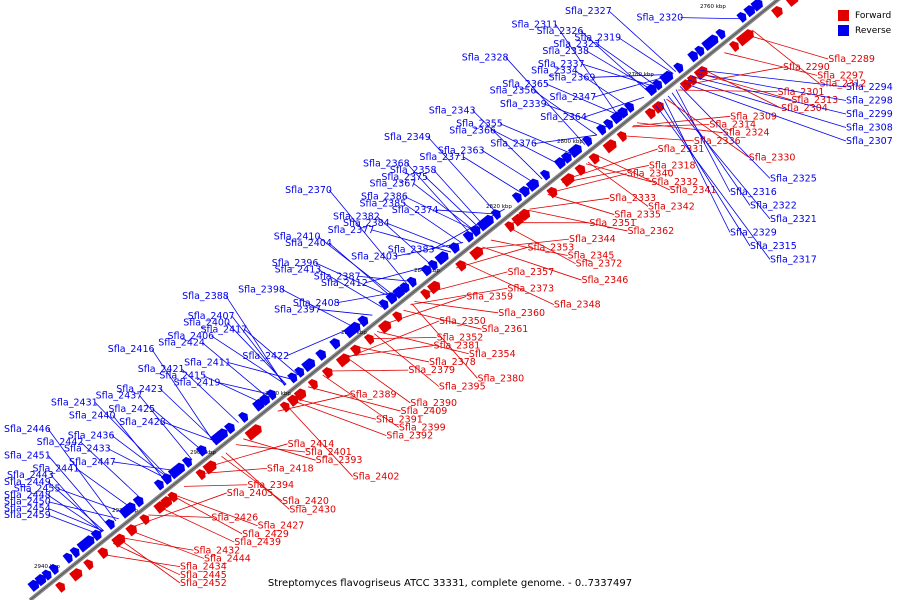 The image size is (900, 600). What do you see at coordinates (30, 475) in the screenshot?
I see `reverse-gene-label: Sfla_2443` at bounding box center [30, 475].